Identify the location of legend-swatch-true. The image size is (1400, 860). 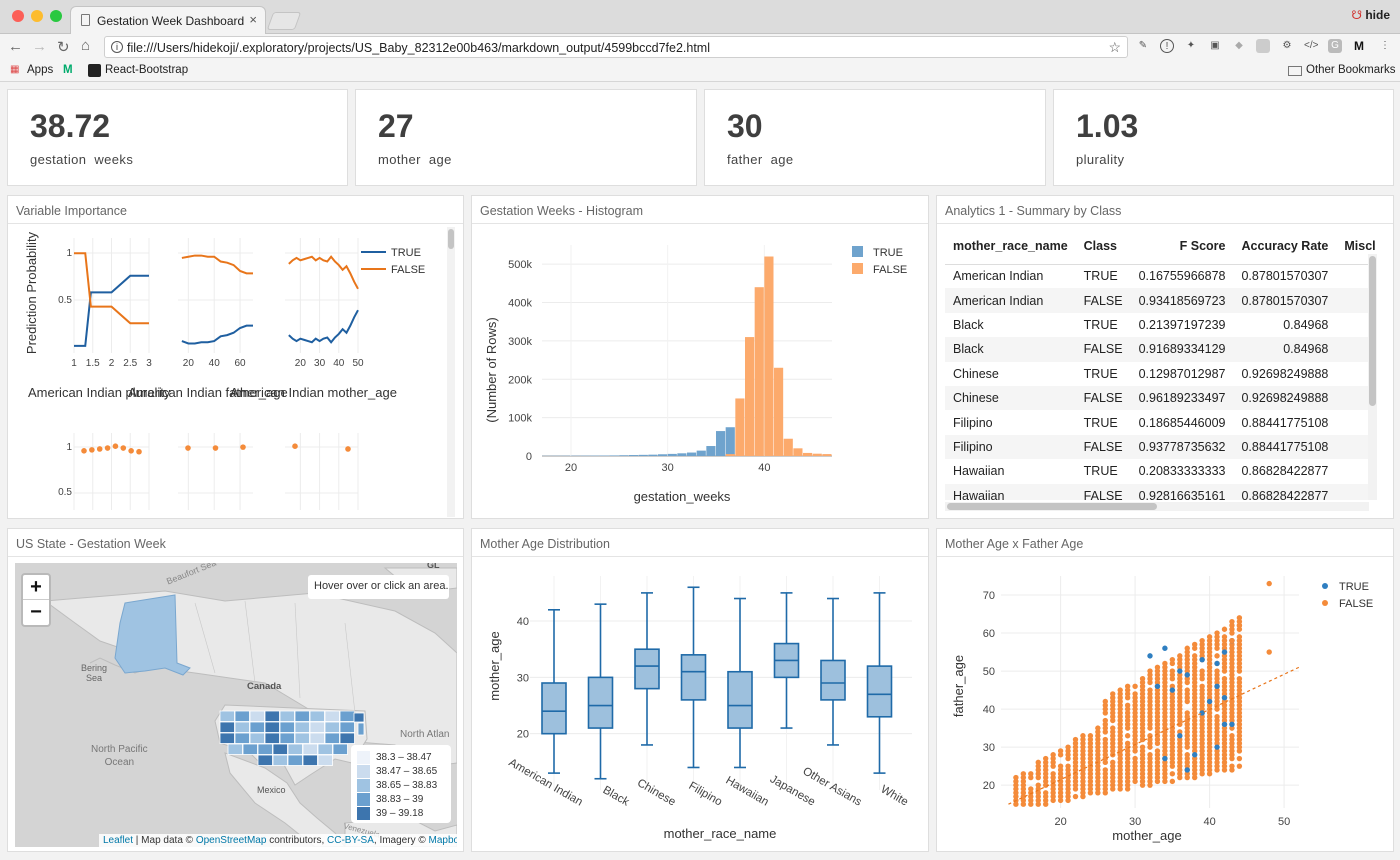
(857, 251).